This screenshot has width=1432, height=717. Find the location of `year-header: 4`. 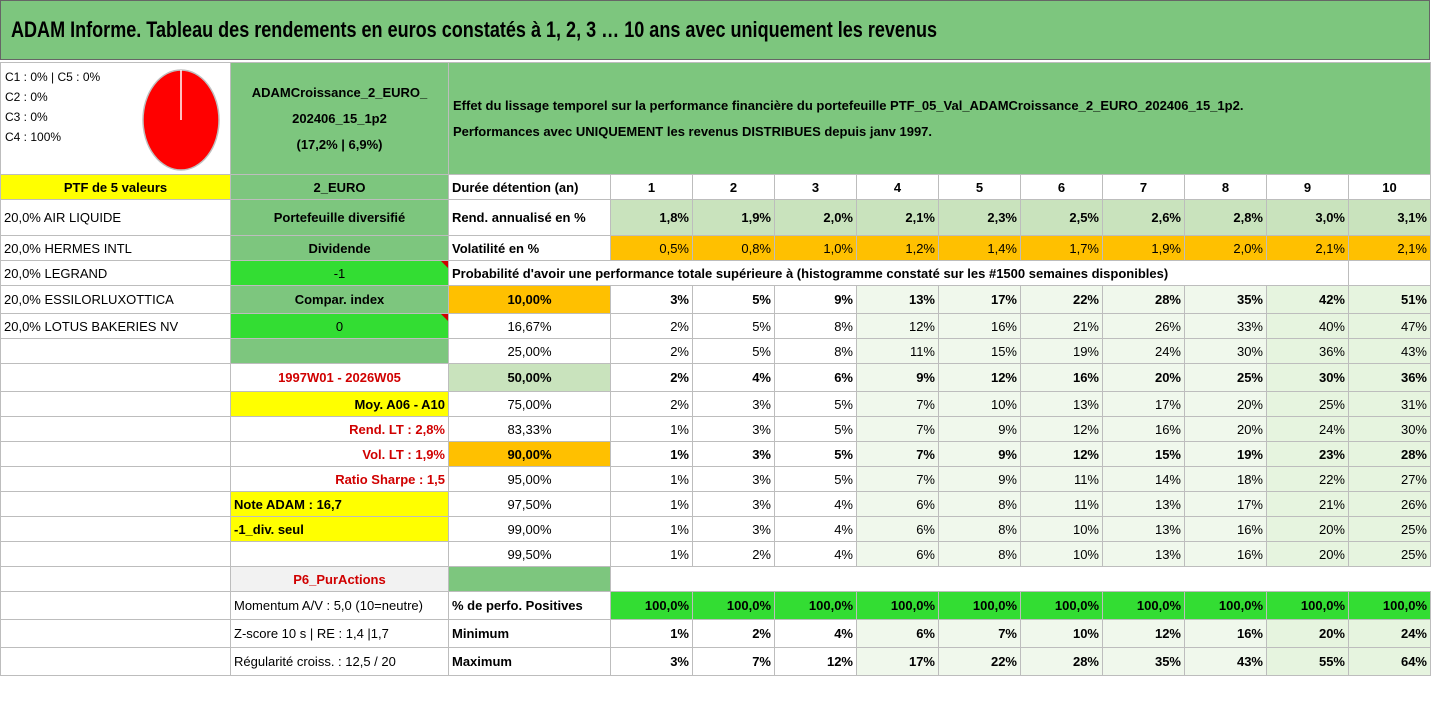

year-header: 4 is located at coordinates (897, 187).